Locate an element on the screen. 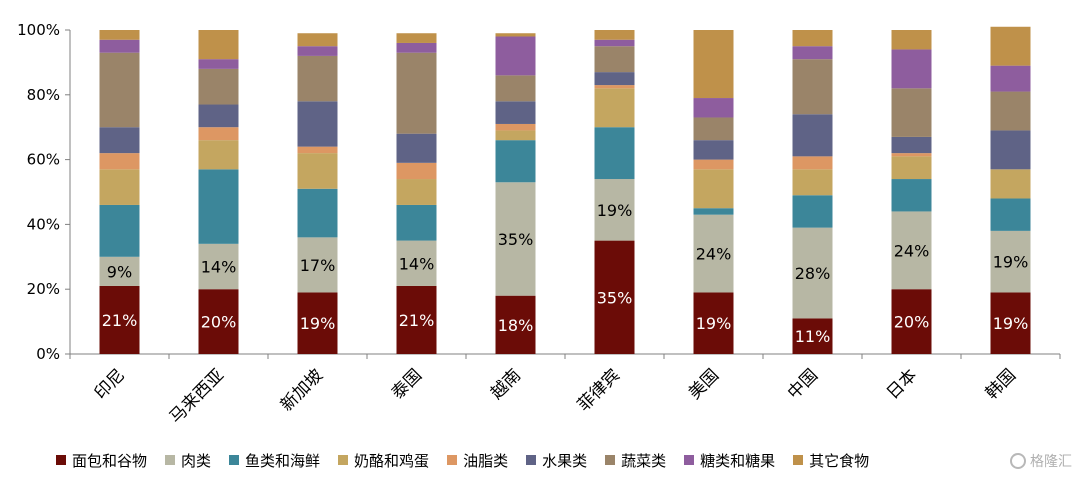 This screenshot has width=1080, height=481. data-label: 11% is located at coordinates (813, 336).